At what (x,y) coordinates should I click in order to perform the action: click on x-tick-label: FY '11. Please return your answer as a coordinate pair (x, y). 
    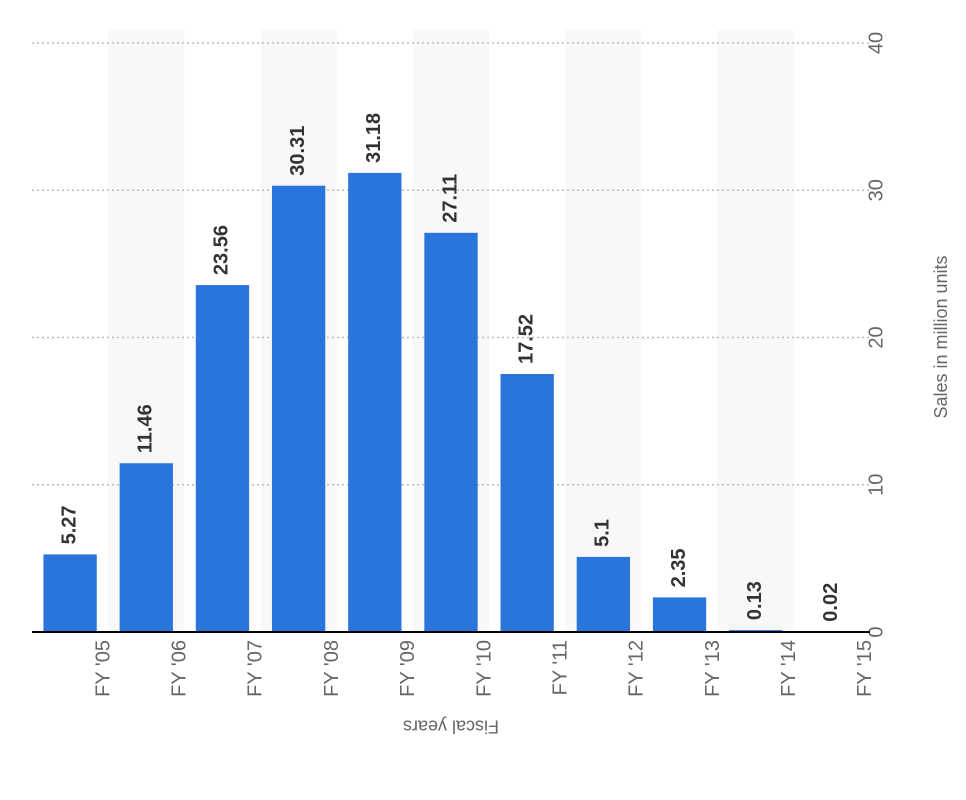
    Looking at the image, I should click on (560, 667).